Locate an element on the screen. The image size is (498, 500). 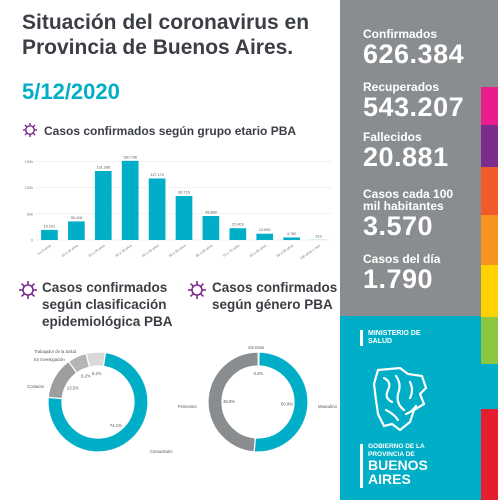
category-label: 70 a 79 años is located at coordinates (231, 250).